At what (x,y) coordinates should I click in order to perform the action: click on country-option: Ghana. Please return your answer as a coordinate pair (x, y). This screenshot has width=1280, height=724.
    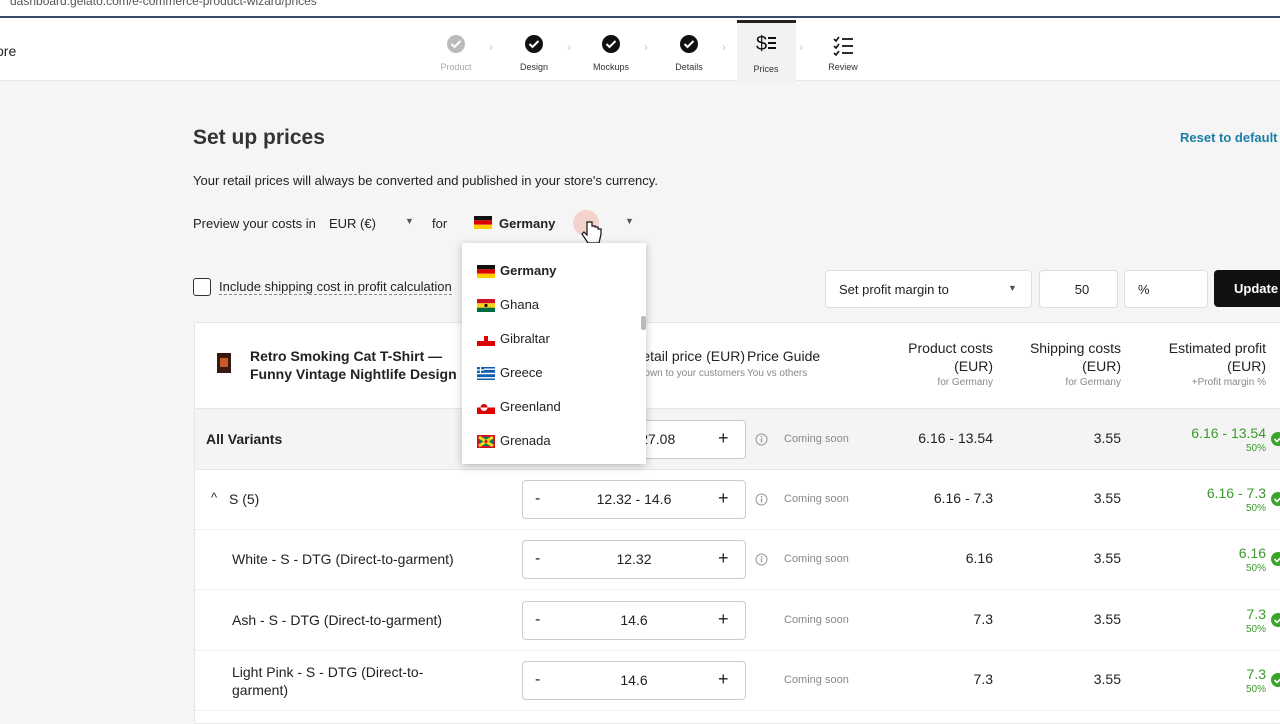
    Looking at the image, I should click on (520, 304).